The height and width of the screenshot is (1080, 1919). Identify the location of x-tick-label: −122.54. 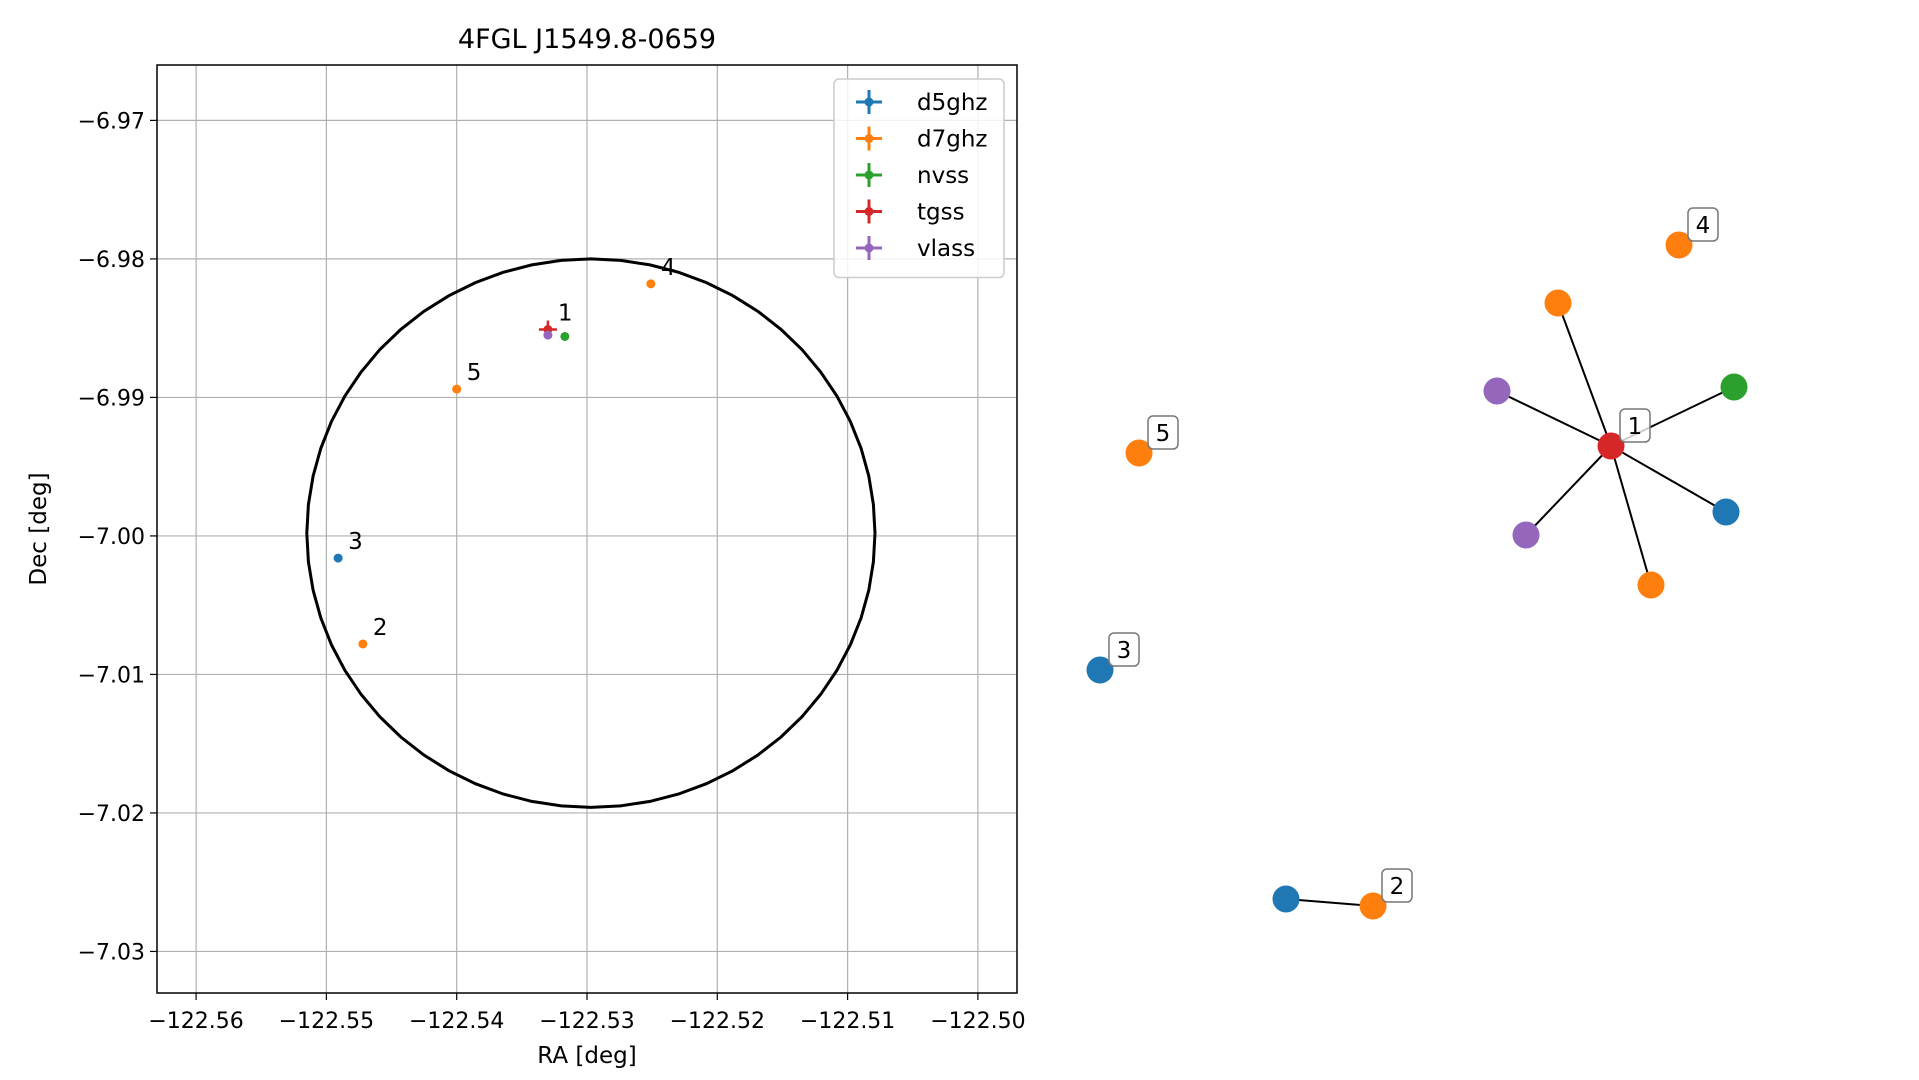
(456, 1021).